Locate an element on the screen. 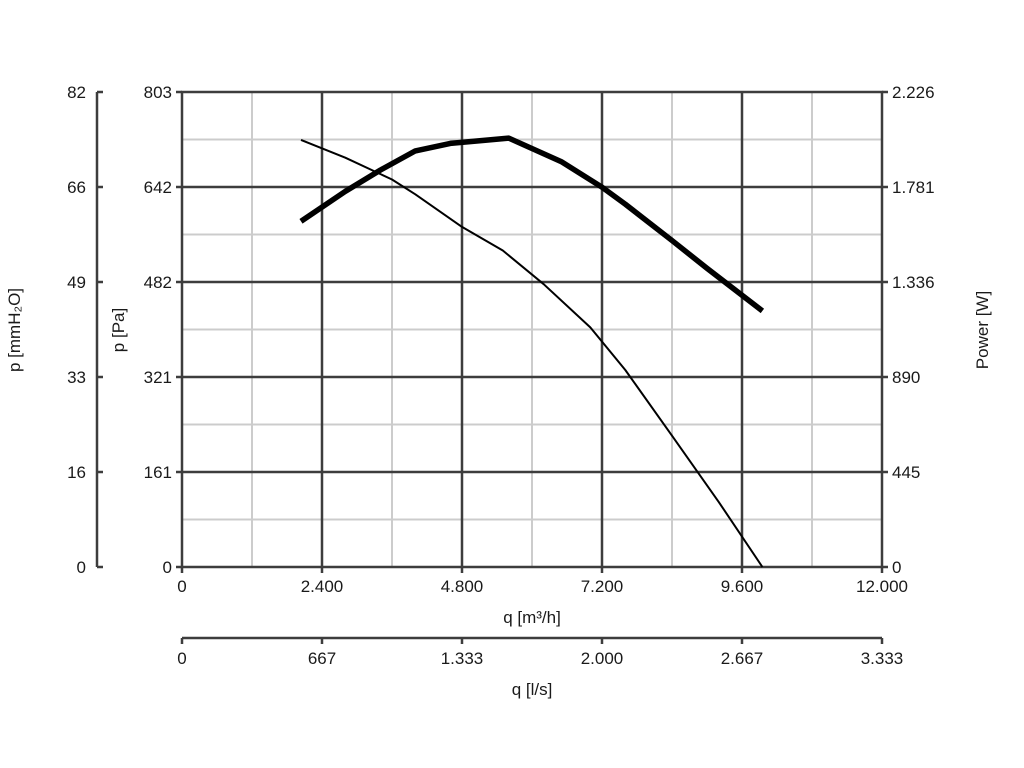 The width and height of the screenshot is (1024, 768). y-right-tick-label: 2.226 is located at coordinates (913, 92).